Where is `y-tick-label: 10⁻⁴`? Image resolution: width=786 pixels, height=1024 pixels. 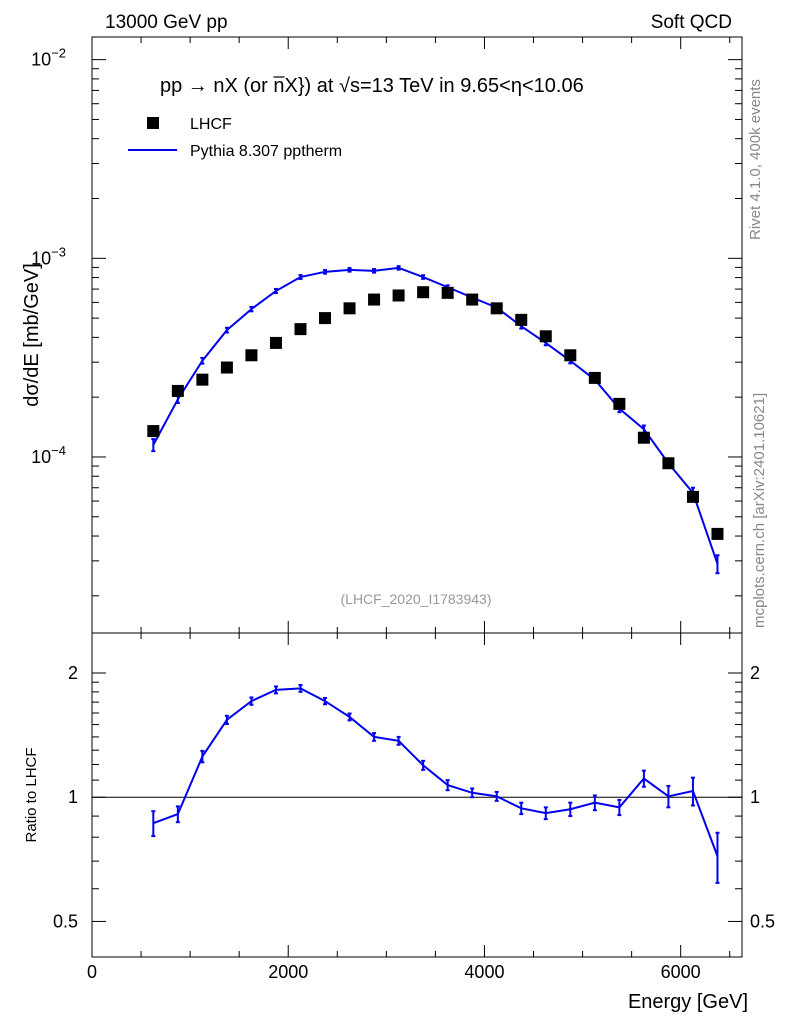
y-tick-label: 10⁻⁴ is located at coordinates (48, 455).